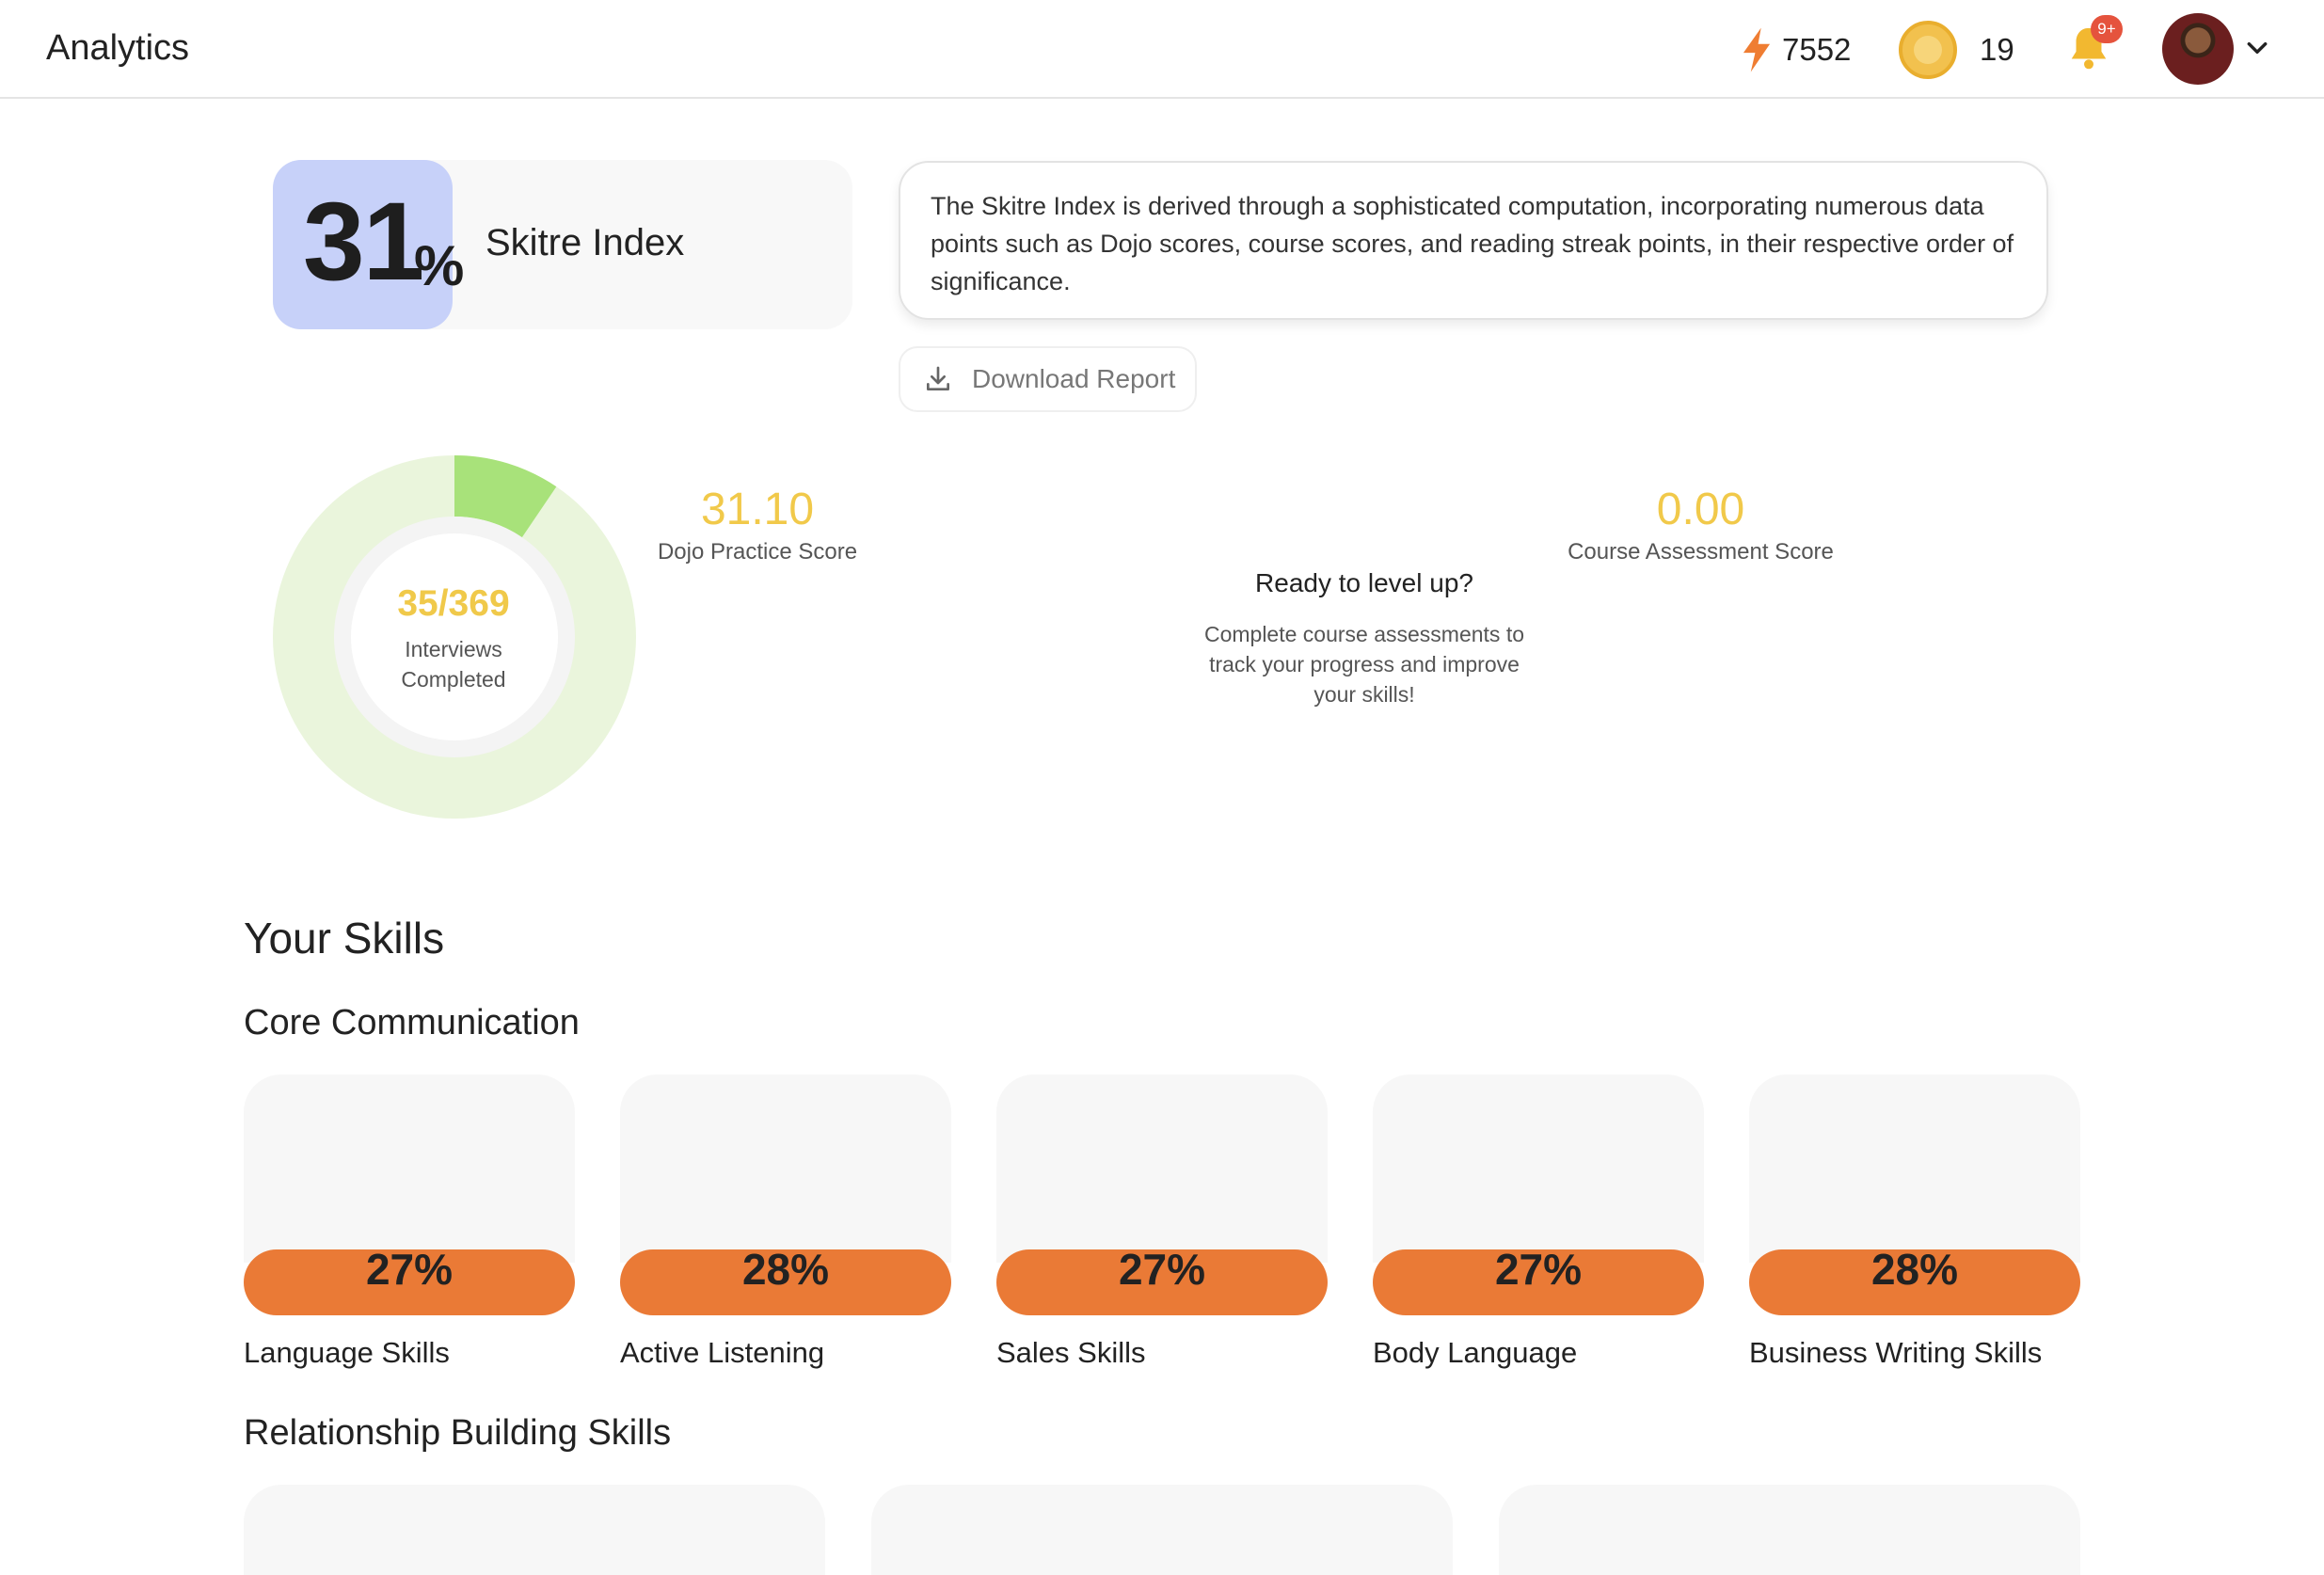 The height and width of the screenshot is (1575, 2324). I want to click on donut-center, so click(454, 637).